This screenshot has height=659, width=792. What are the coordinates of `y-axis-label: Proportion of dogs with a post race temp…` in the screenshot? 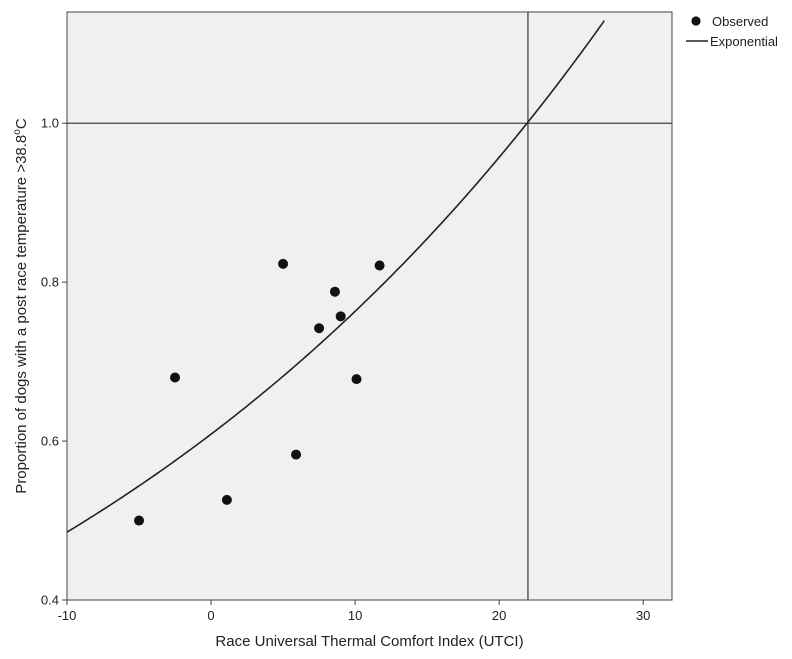 It's located at (21, 306).